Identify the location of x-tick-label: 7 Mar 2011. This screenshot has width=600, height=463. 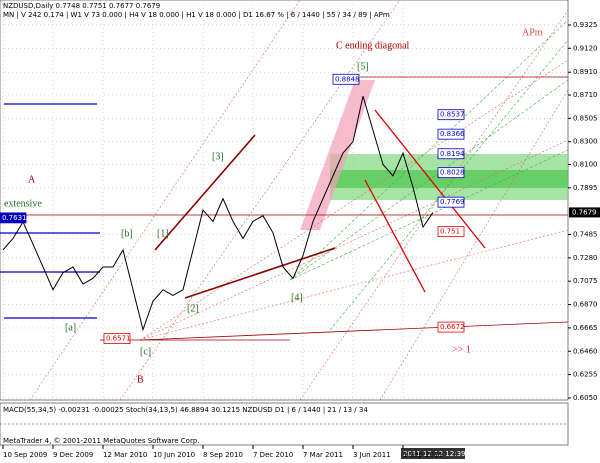
(323, 455).